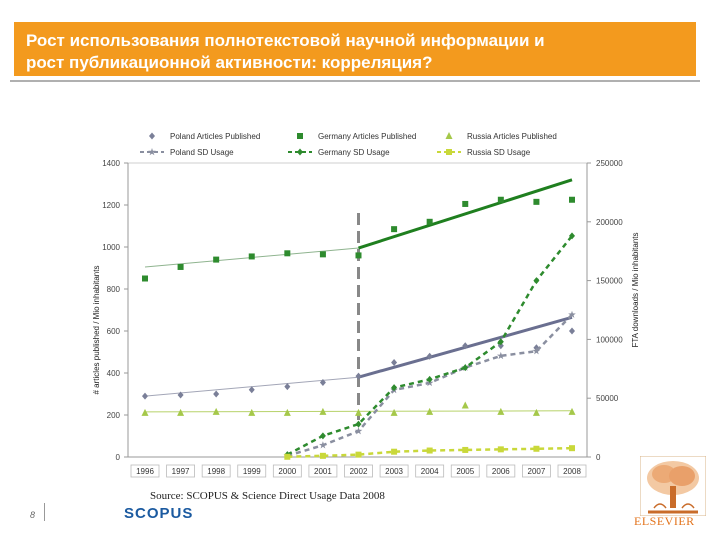  Describe the element at coordinates (449, 152) in the screenshot. I see `legend-marker-russia-sd-usage` at that location.